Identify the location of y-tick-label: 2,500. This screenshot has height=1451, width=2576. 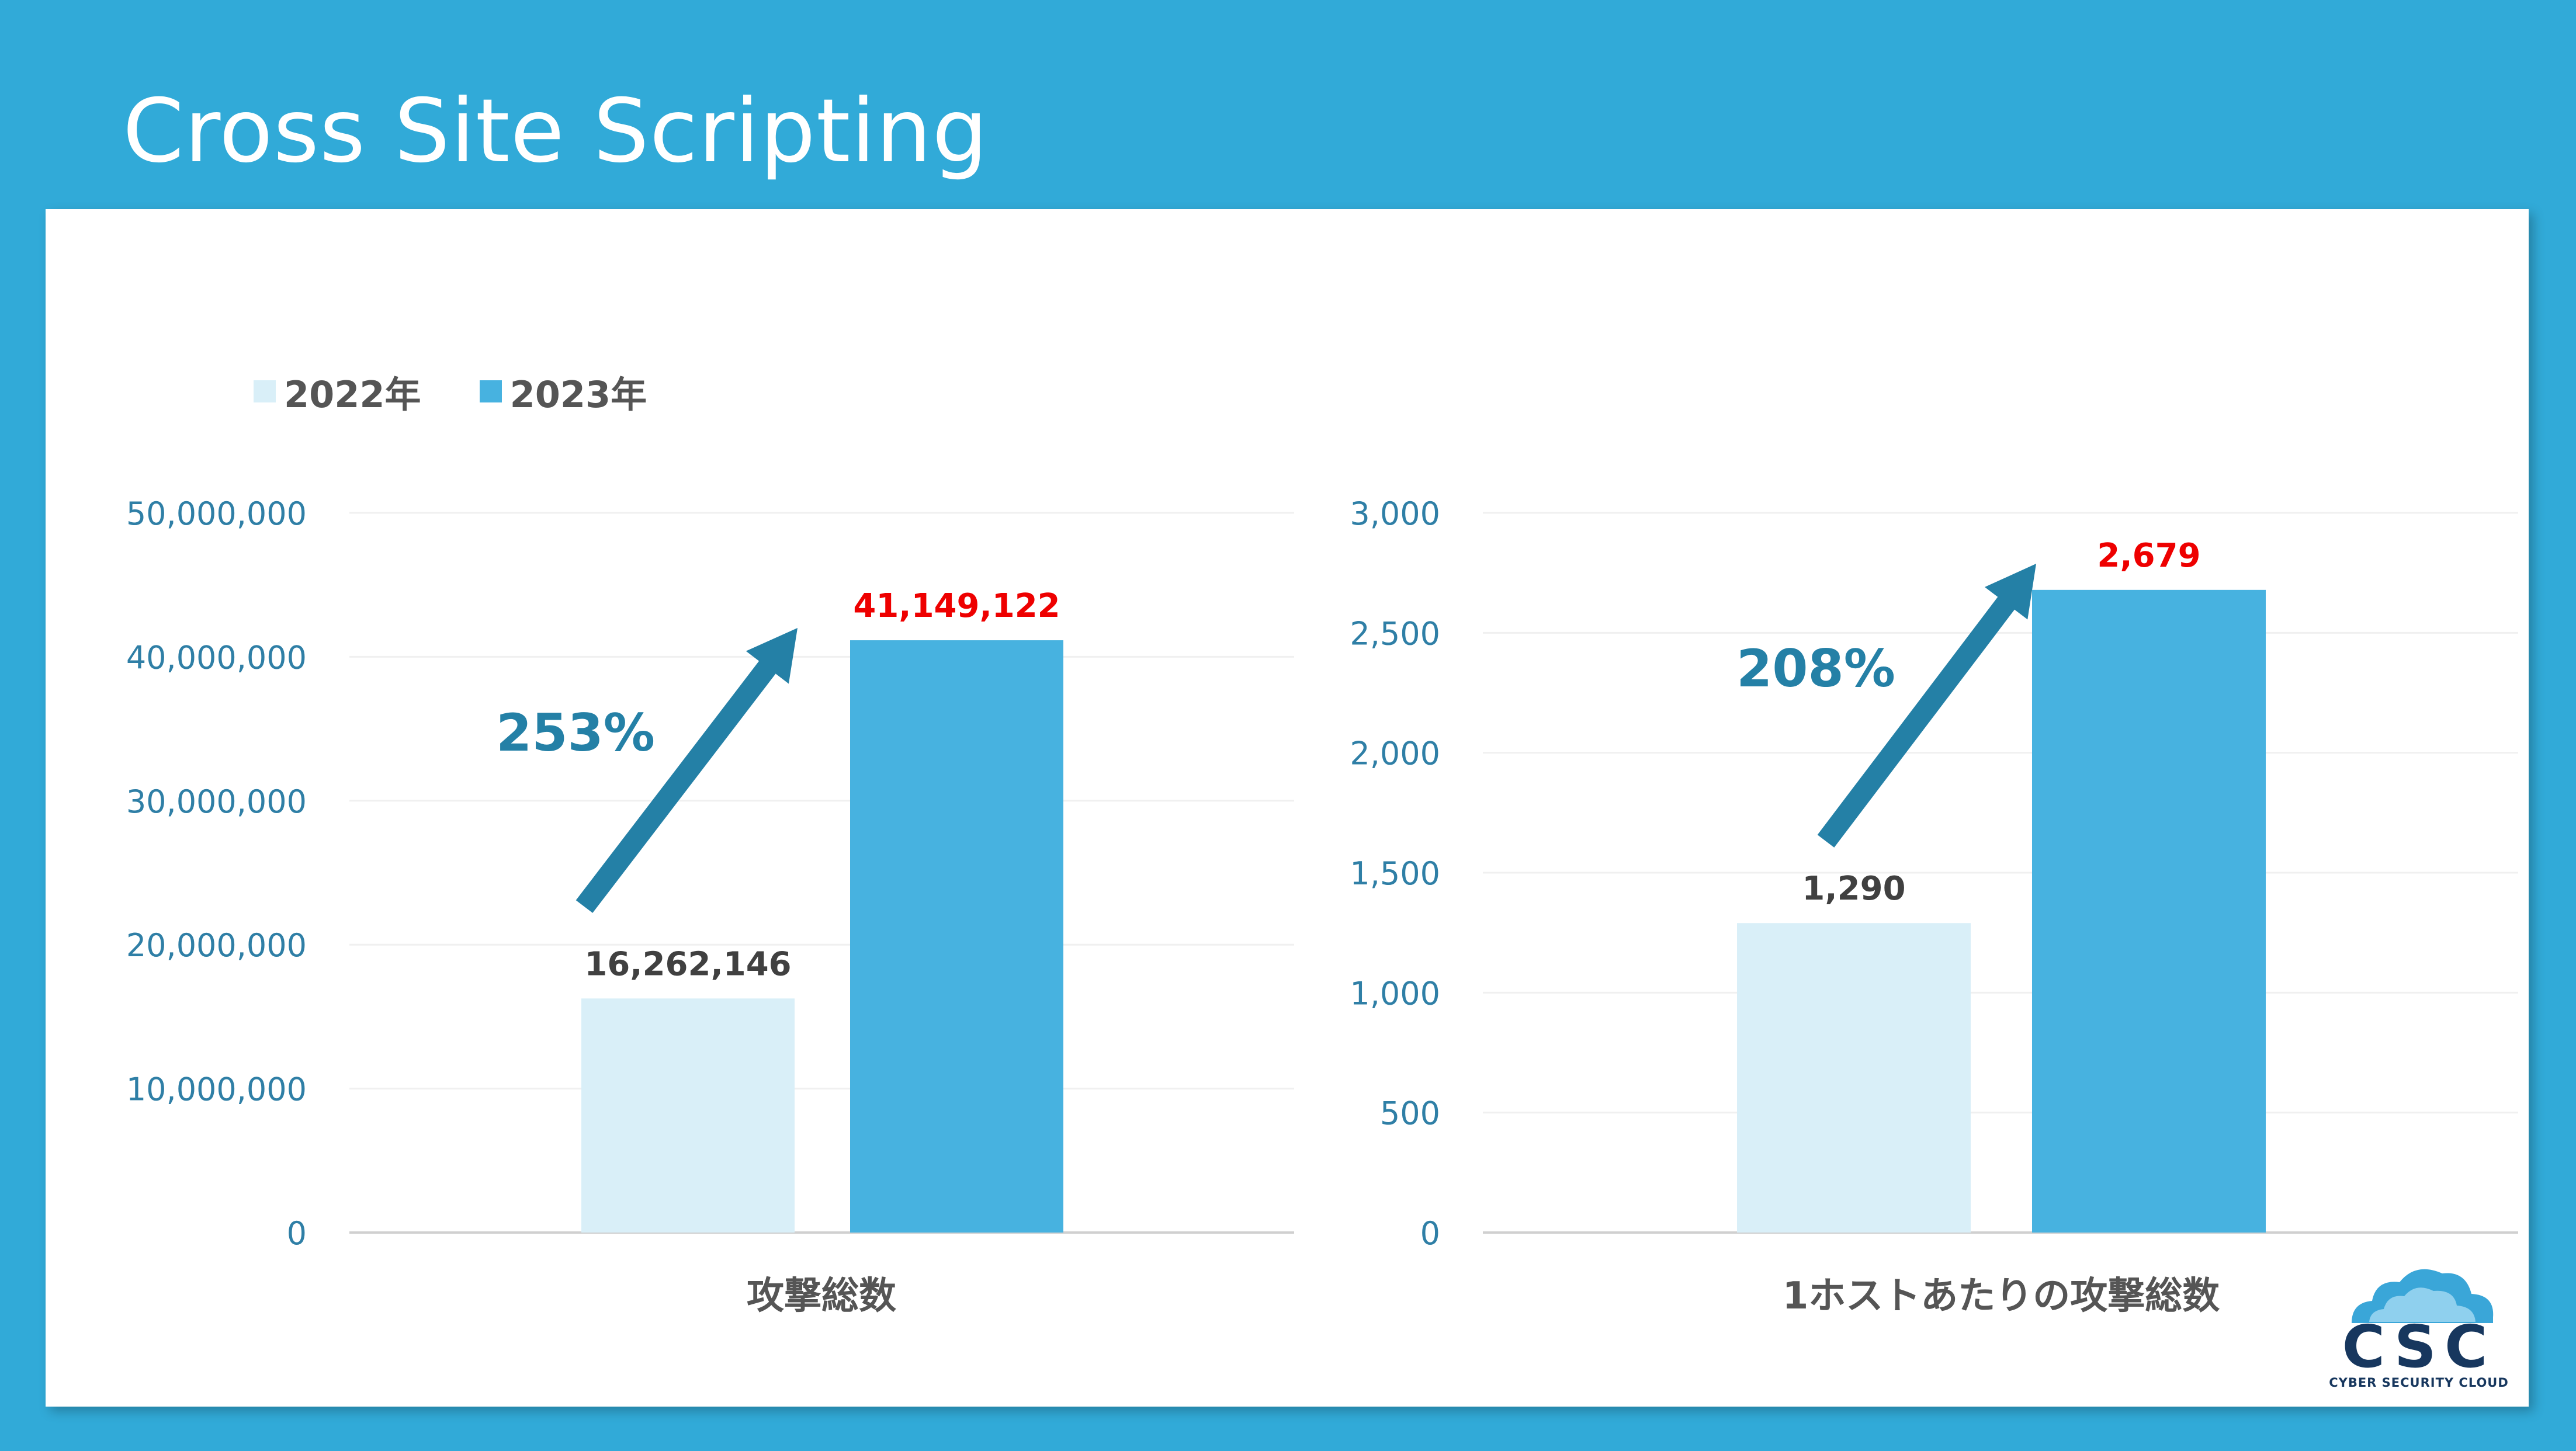
(1395, 633).